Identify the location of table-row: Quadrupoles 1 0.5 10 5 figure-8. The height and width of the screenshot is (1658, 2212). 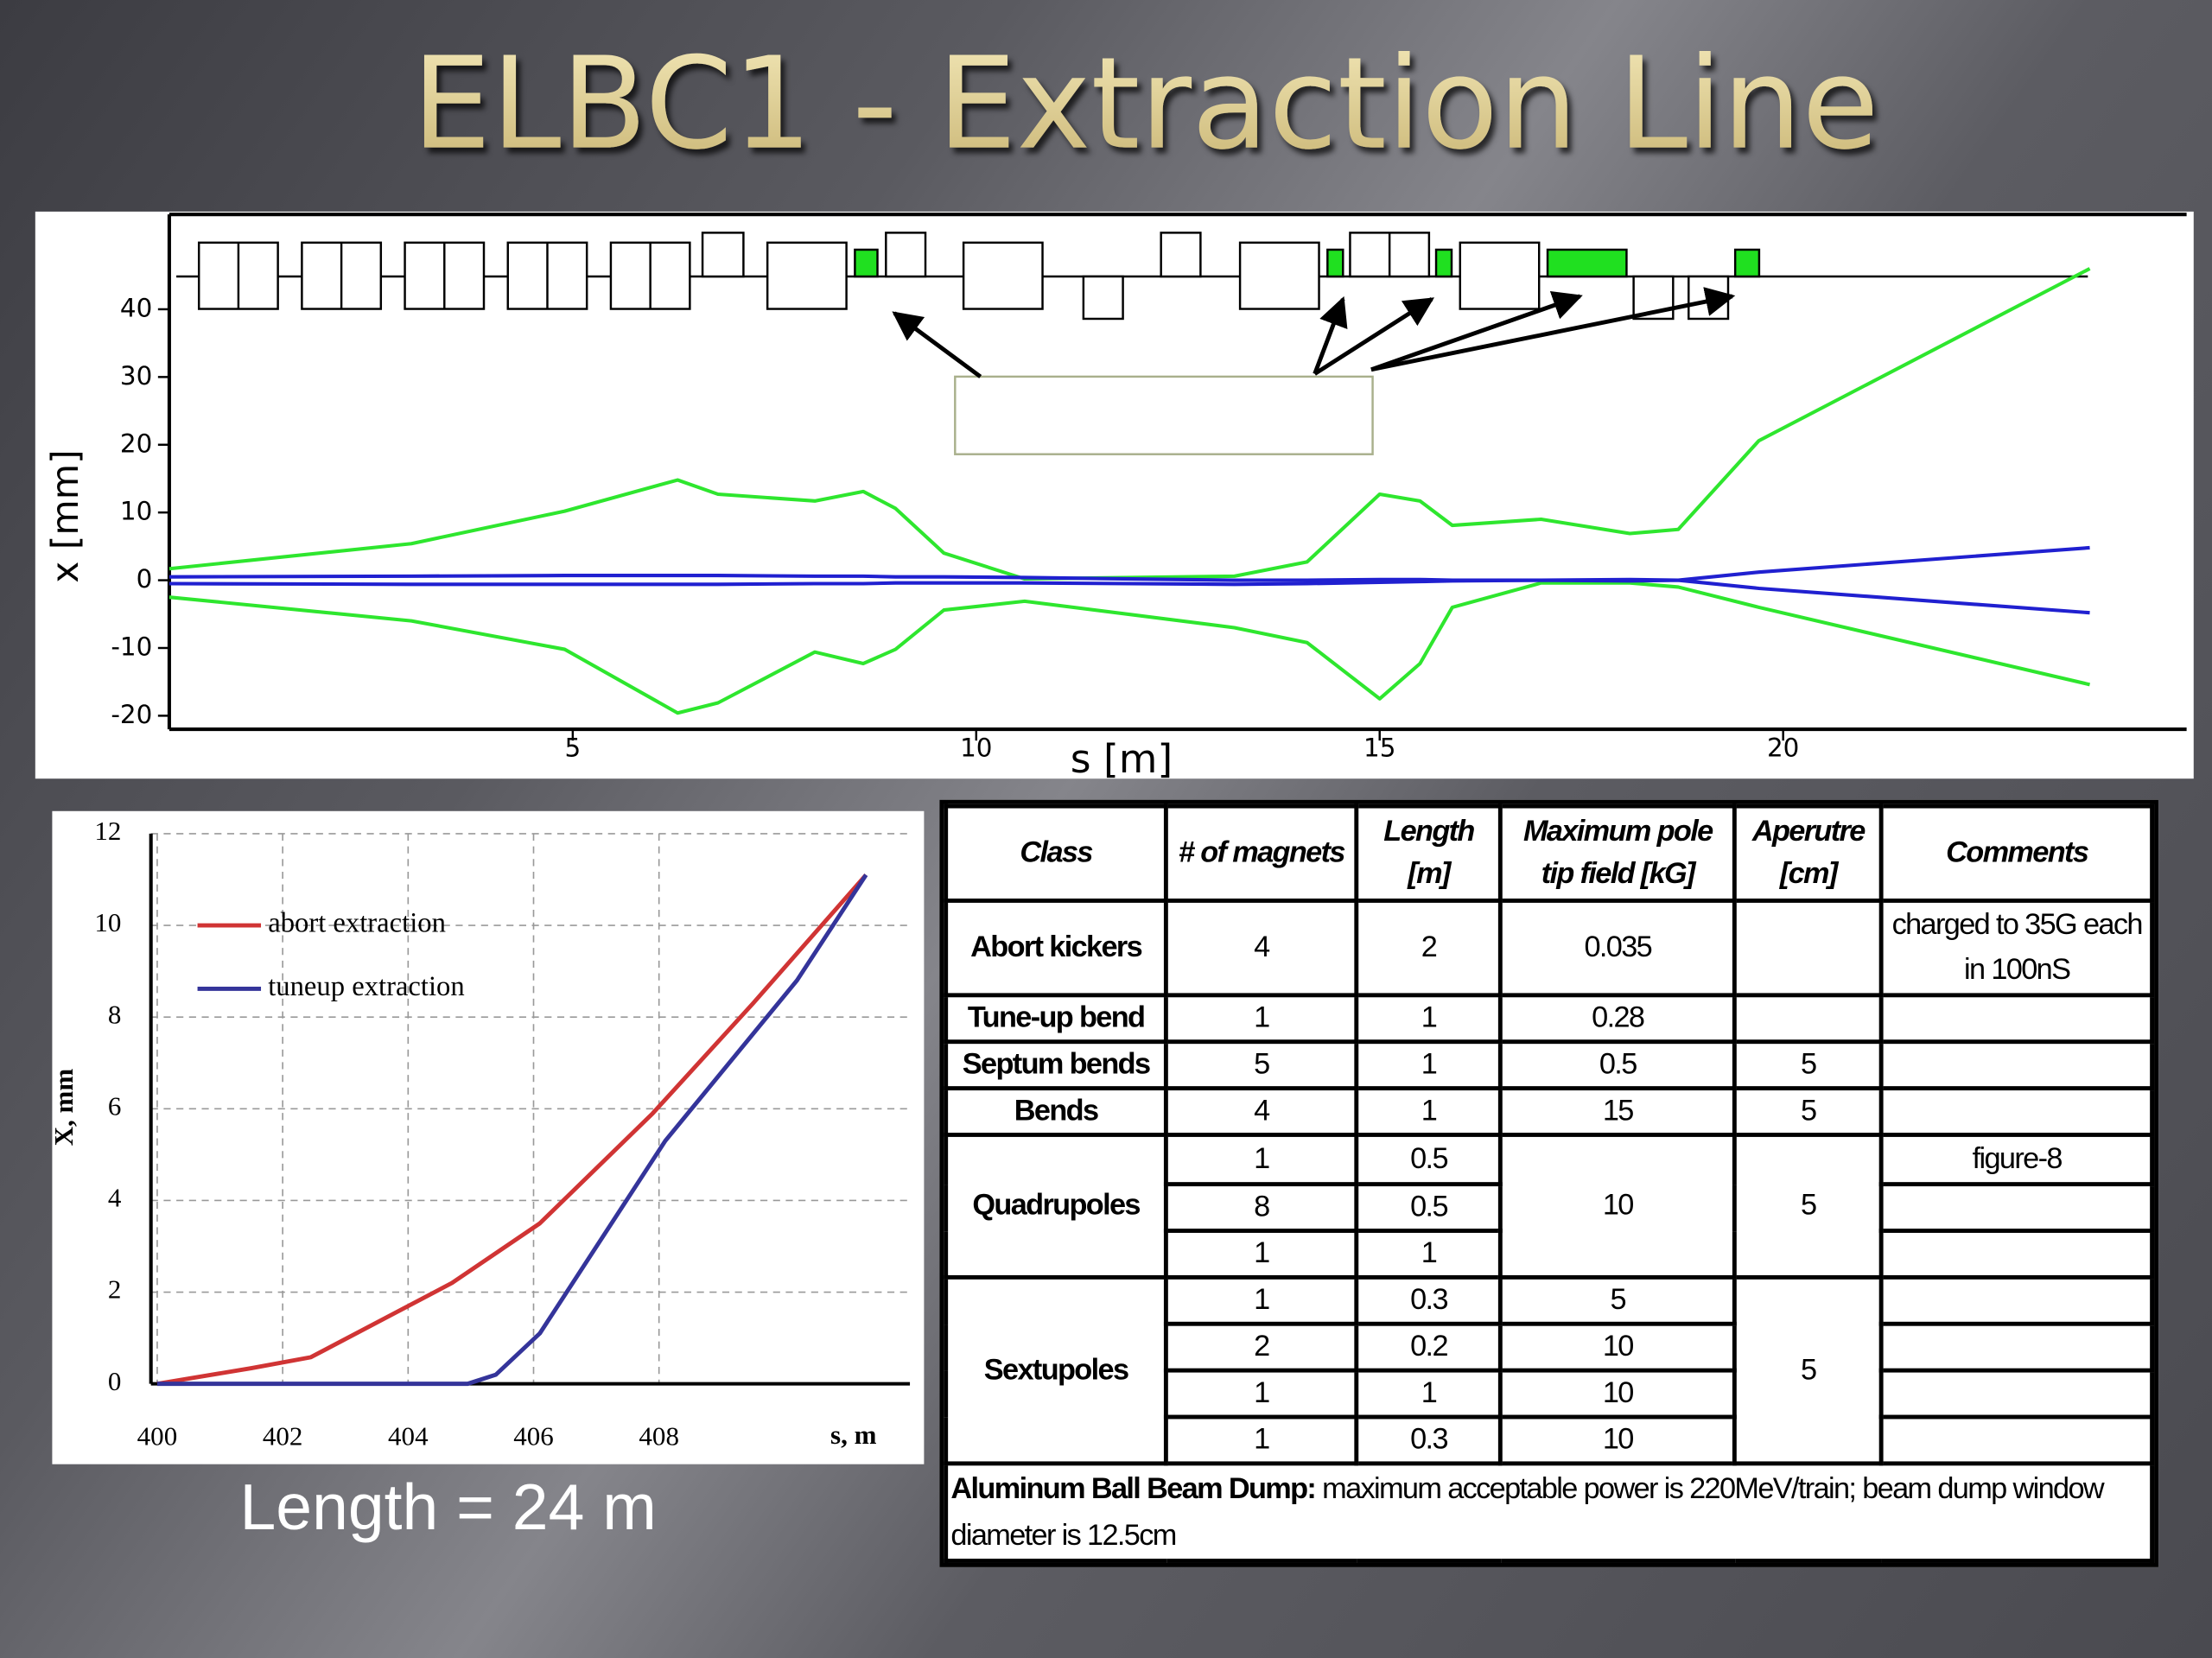
(1549, 1206).